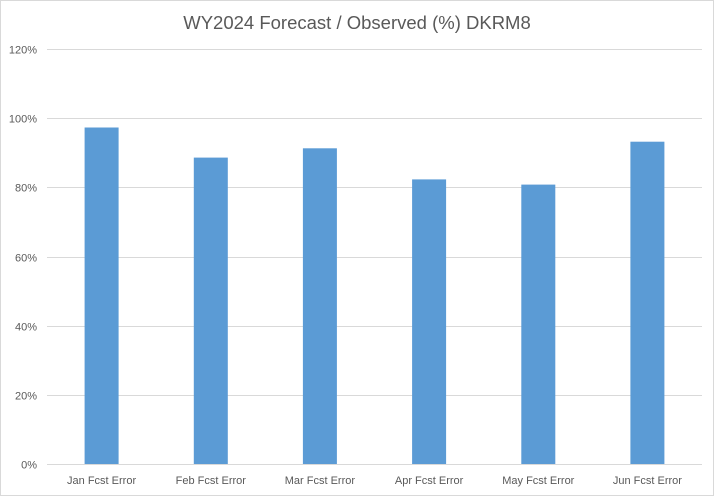 Image resolution: width=714 pixels, height=496 pixels. Describe the element at coordinates (23, 51) in the screenshot. I see `y-tick-label: 120%` at that location.